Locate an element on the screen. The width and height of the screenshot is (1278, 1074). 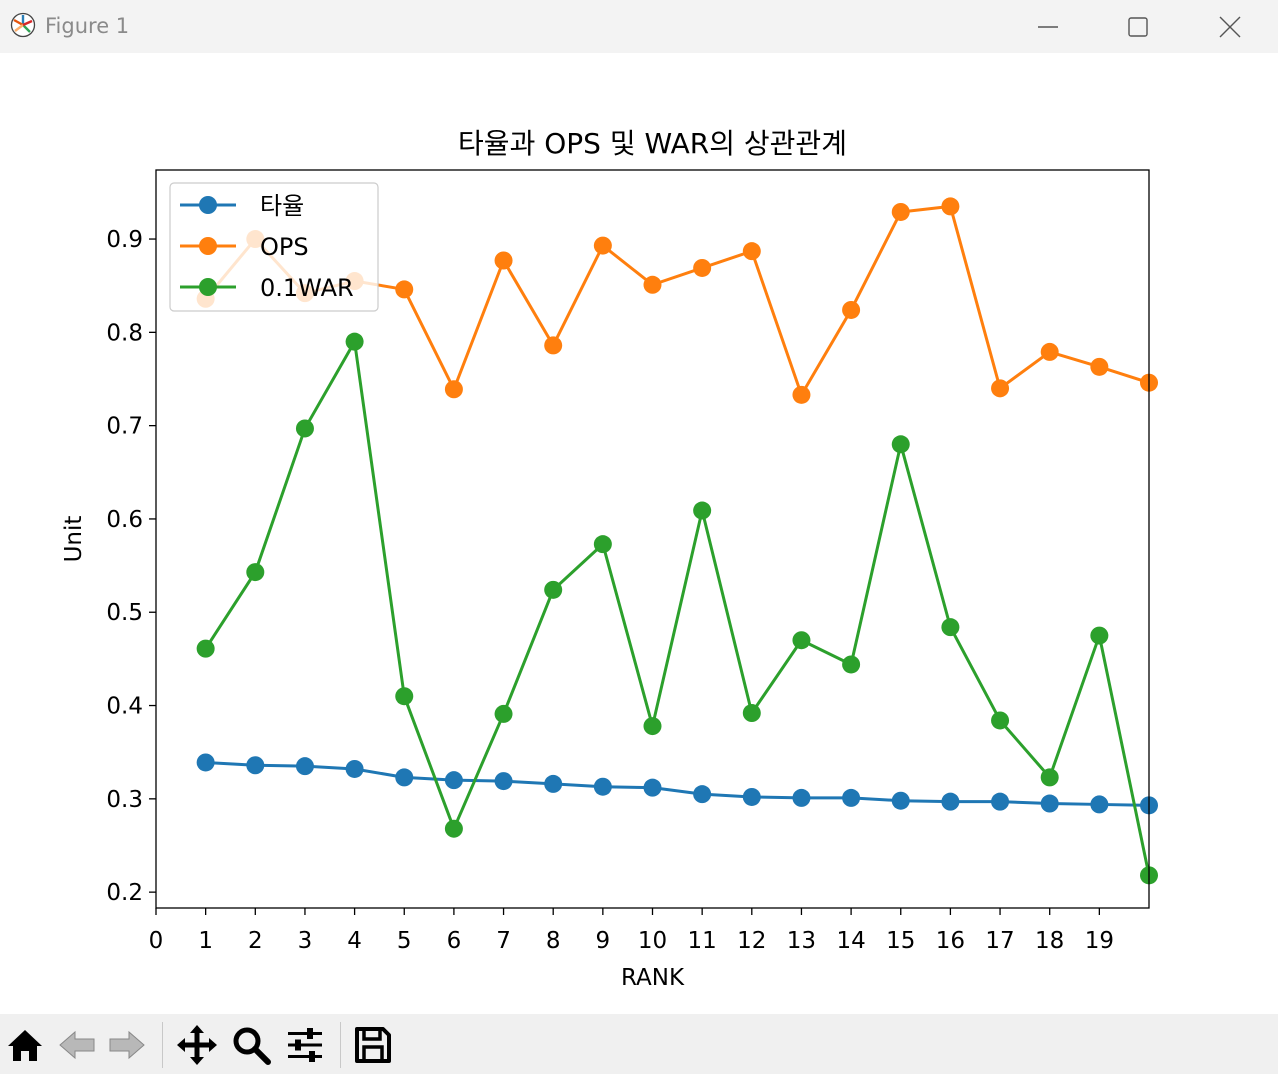
y-tick-label: 0.4 is located at coordinates (124, 707).